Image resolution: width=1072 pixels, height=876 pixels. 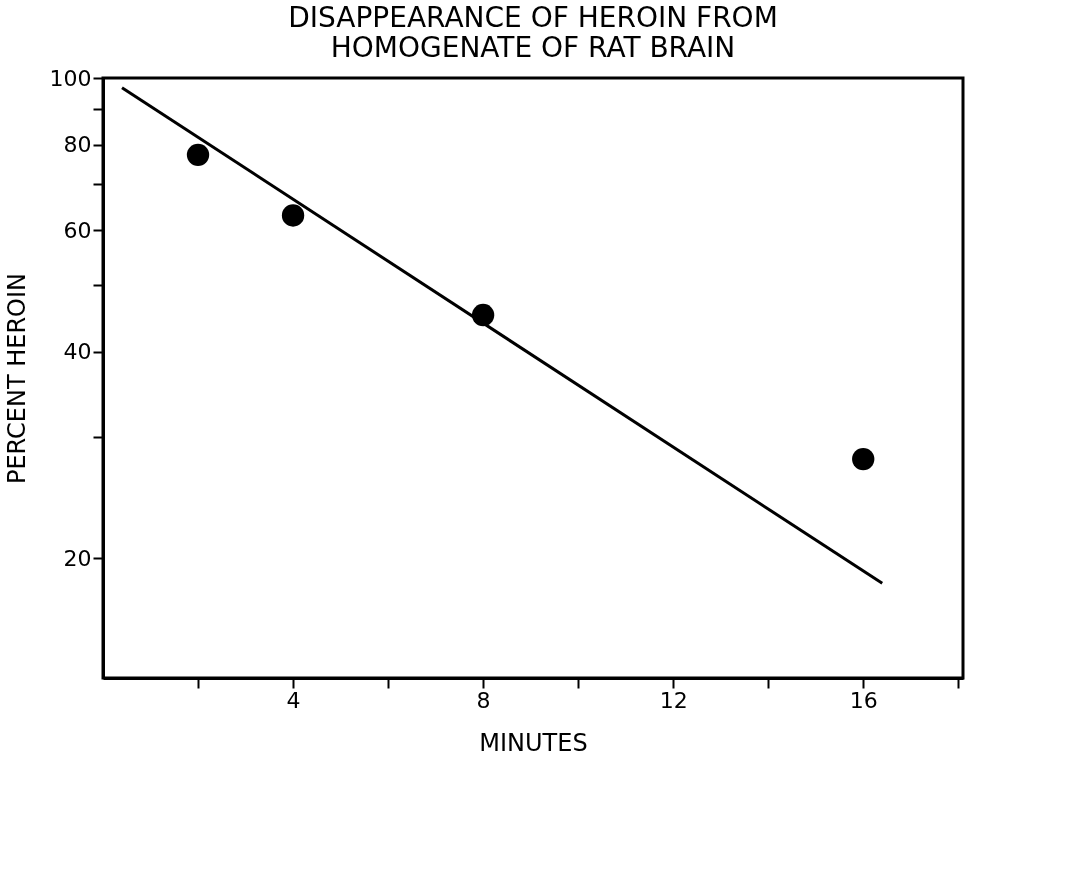 What do you see at coordinates (673, 700) in the screenshot?
I see `x-tick-label: 12` at bounding box center [673, 700].